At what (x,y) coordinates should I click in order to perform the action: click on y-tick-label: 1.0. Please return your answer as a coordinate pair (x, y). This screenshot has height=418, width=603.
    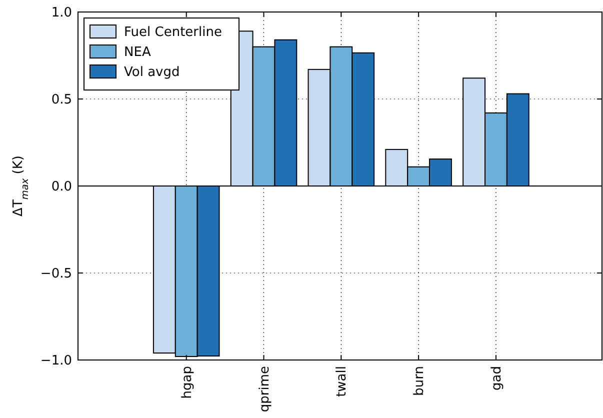
    Looking at the image, I should click on (61, 13).